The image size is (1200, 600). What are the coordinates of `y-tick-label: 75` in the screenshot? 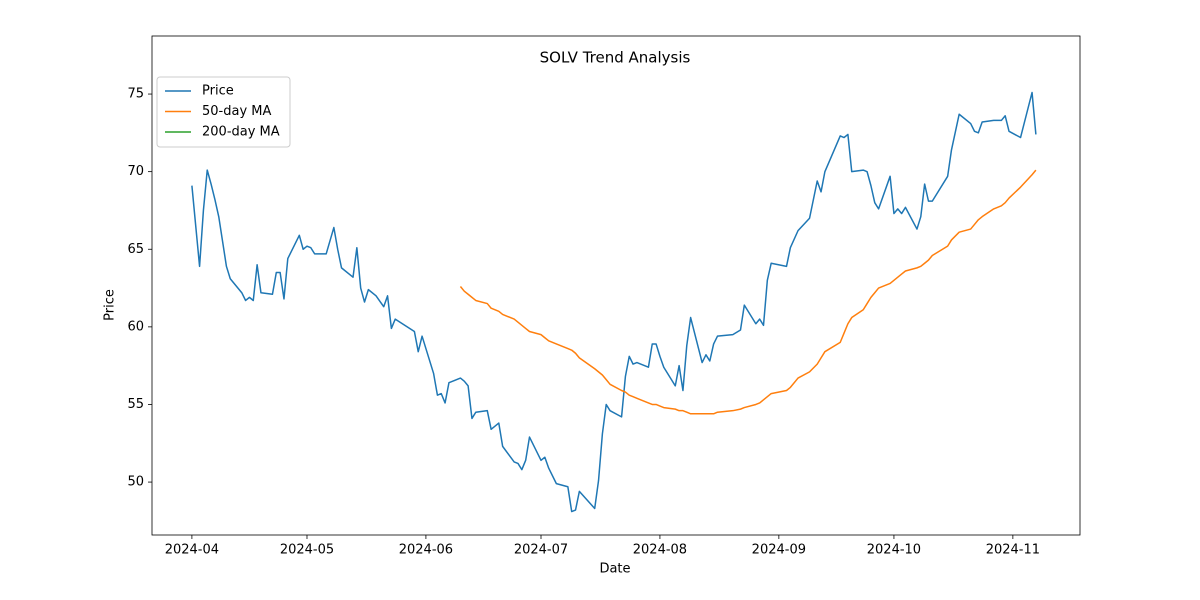 It's located at (135, 94).